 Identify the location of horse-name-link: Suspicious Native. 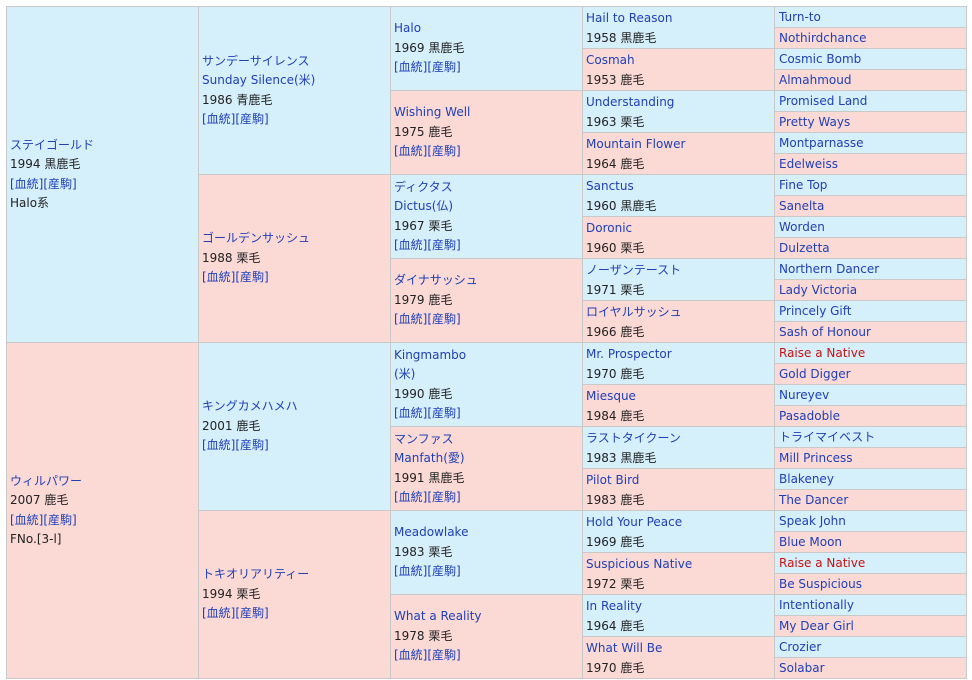
(639, 564).